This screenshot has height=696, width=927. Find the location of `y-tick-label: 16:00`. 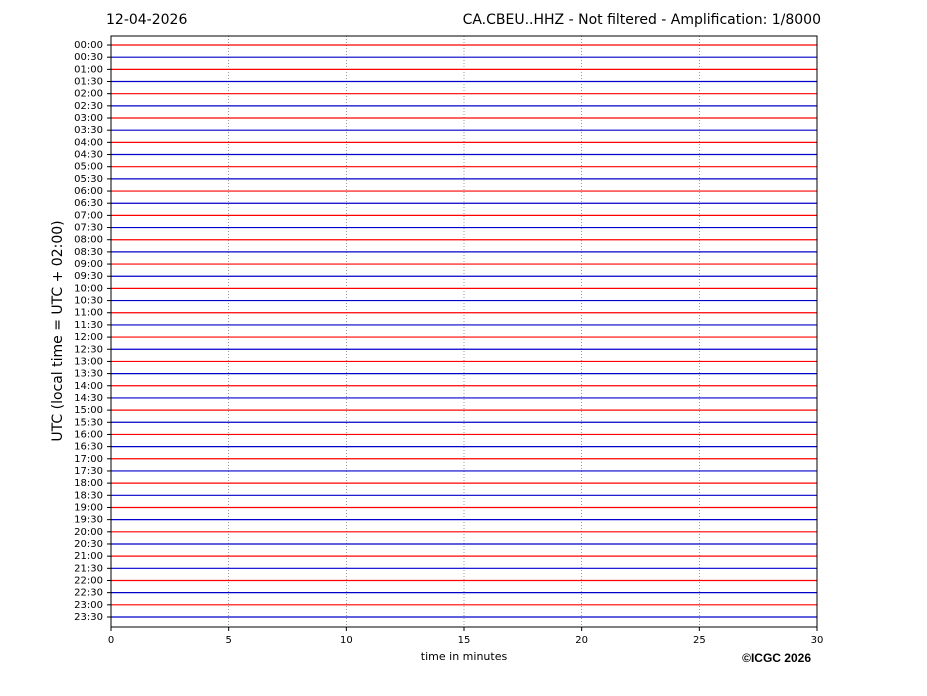

y-tick-label: 16:00 is located at coordinates (88, 434).